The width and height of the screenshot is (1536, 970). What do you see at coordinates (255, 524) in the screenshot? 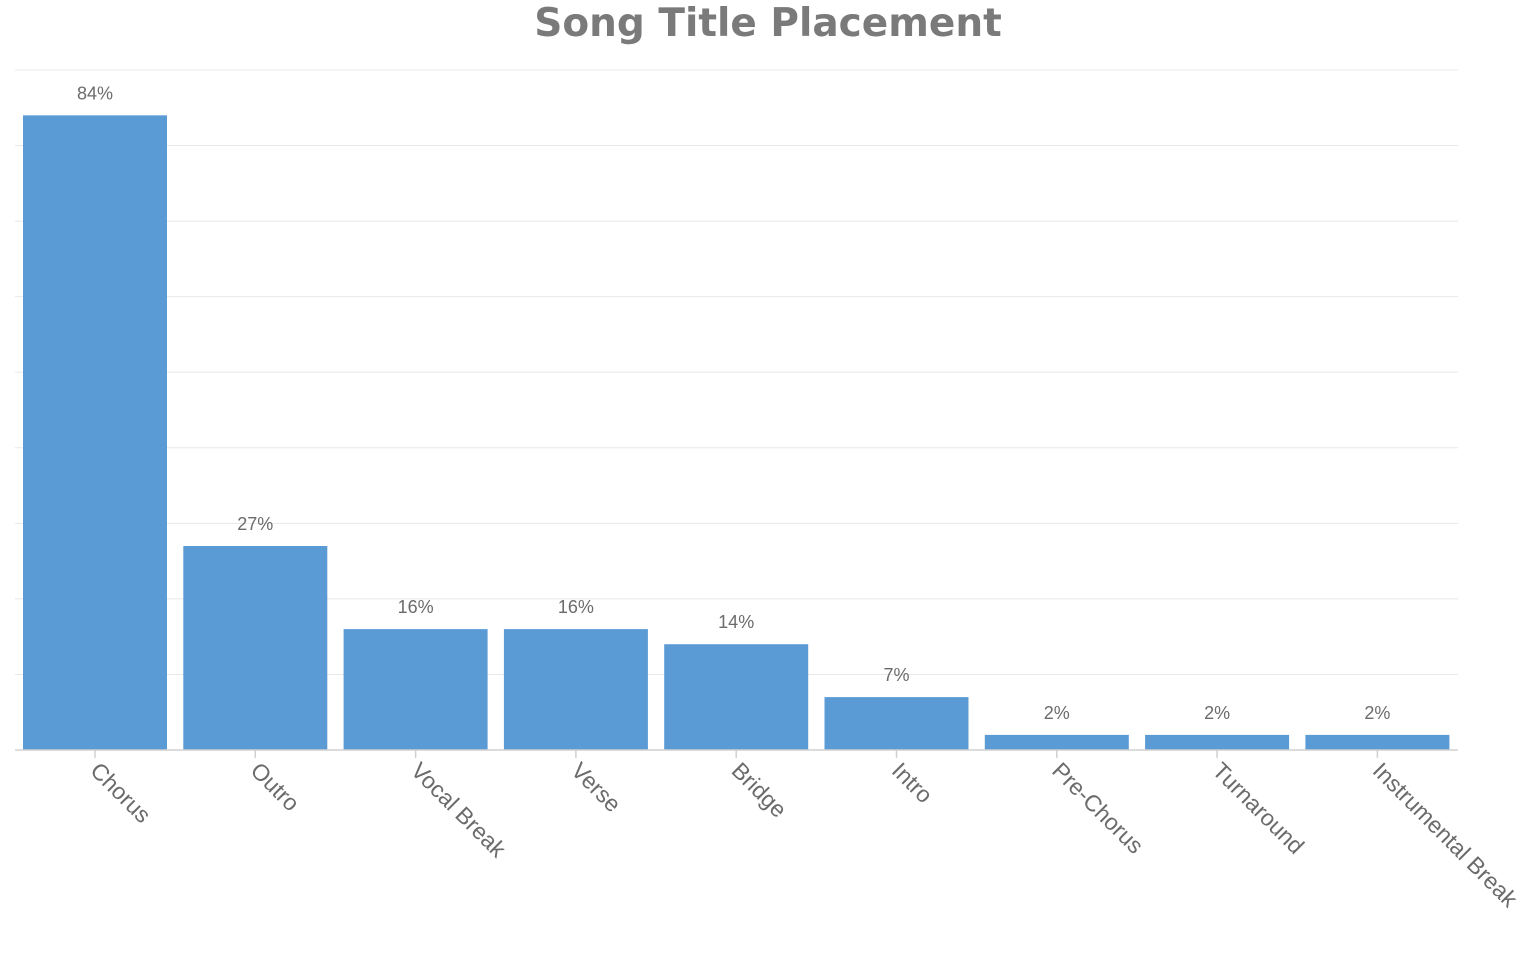
I see `data-label: 27%` at bounding box center [255, 524].